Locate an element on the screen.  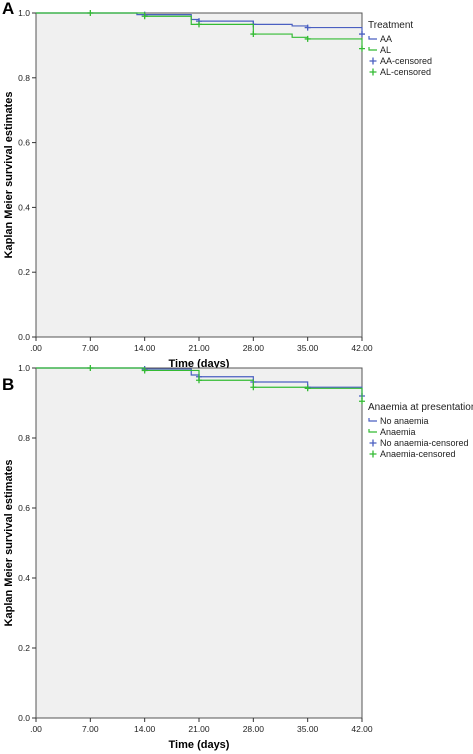
legend-title: Treatment is located at coordinates (390, 25).